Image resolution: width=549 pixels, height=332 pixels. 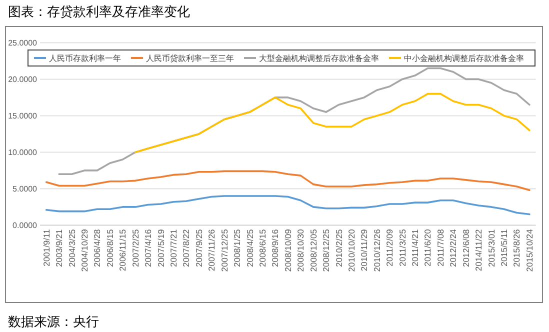 I want to click on x-tick-label: 2011/4/21, so click(x=415, y=247).